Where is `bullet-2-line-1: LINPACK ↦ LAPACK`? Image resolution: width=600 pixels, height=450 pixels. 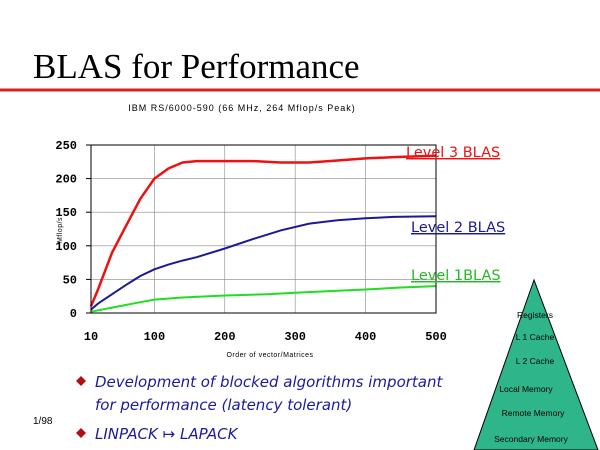 bullet-2-line-1: LINPACK ↦ LAPACK is located at coordinates (167, 434).